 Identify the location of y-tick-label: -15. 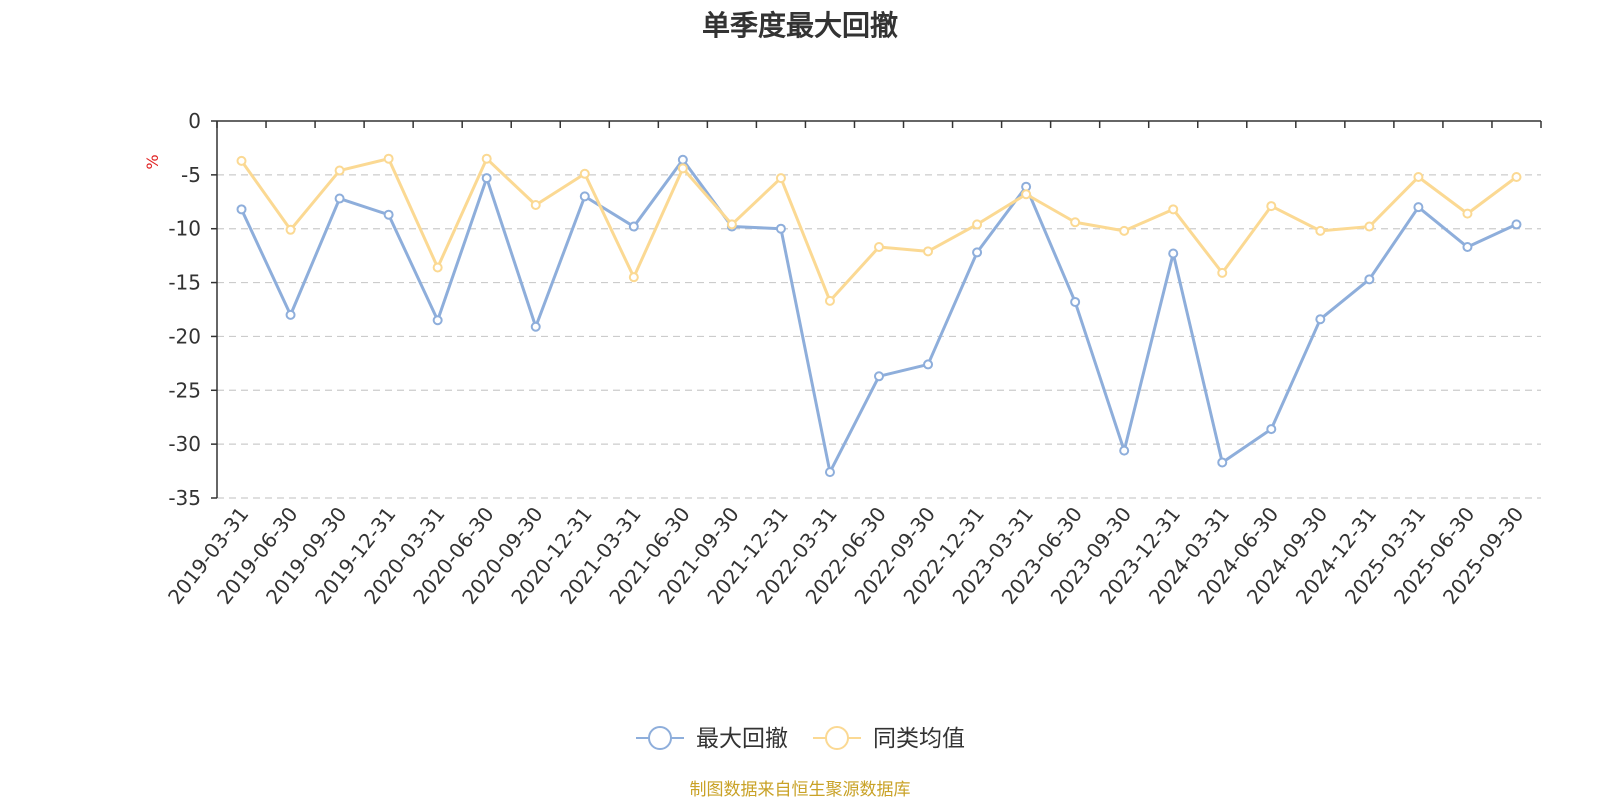
(184, 283).